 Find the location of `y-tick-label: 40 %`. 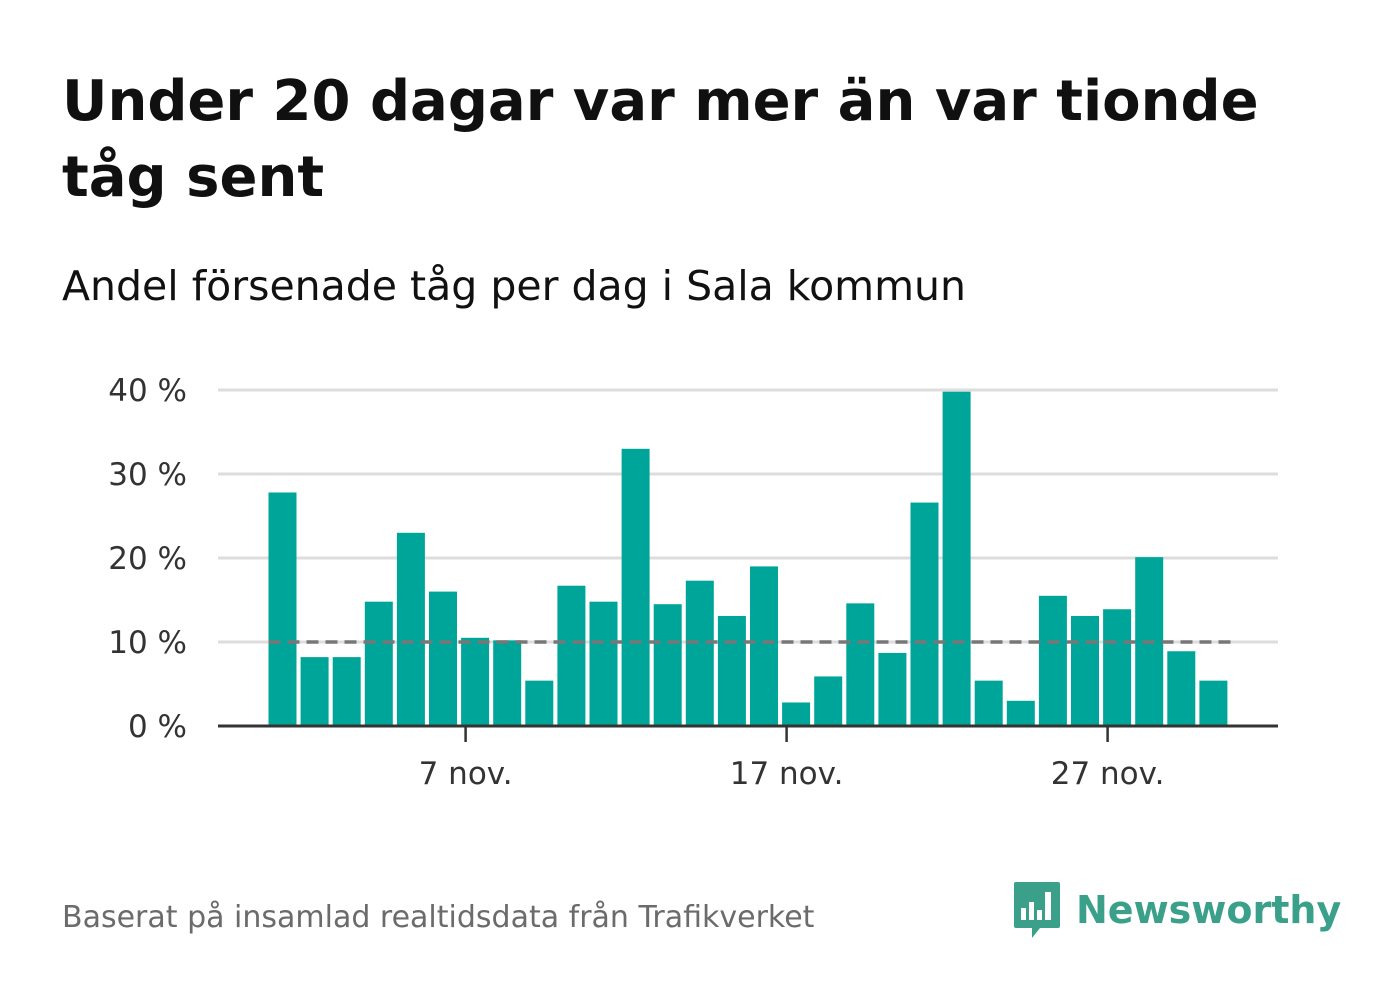

y-tick-label: 40 % is located at coordinates (147, 391).